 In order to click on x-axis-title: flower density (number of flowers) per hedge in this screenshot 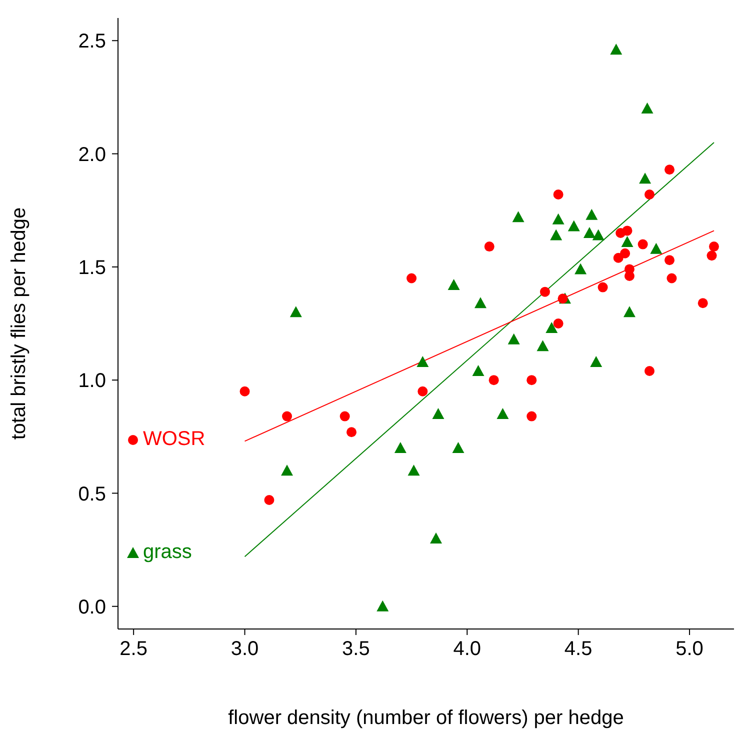, I will do `click(426, 718)`.